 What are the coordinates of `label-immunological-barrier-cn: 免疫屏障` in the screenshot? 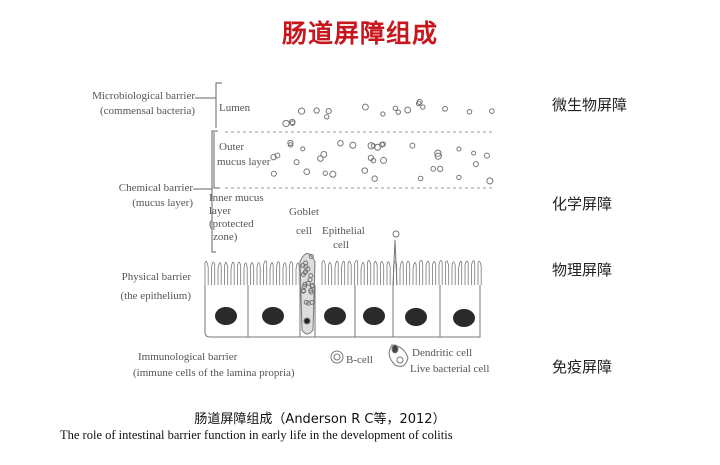 It's located at (582, 367).